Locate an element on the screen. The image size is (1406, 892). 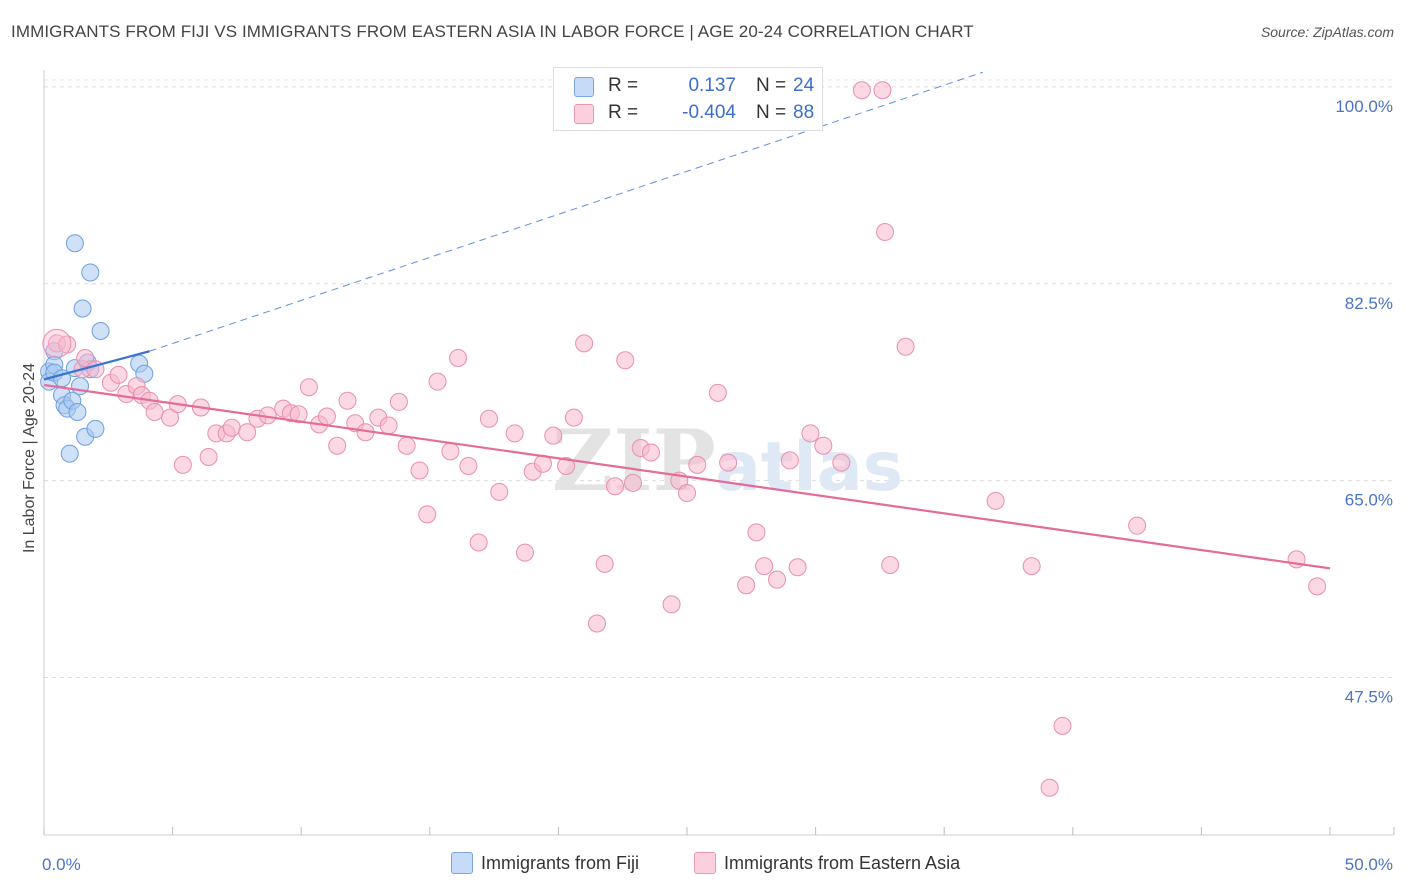
bottom-legend-label-fiji: Immigrants from Fiji is located at coordinates (560, 863).